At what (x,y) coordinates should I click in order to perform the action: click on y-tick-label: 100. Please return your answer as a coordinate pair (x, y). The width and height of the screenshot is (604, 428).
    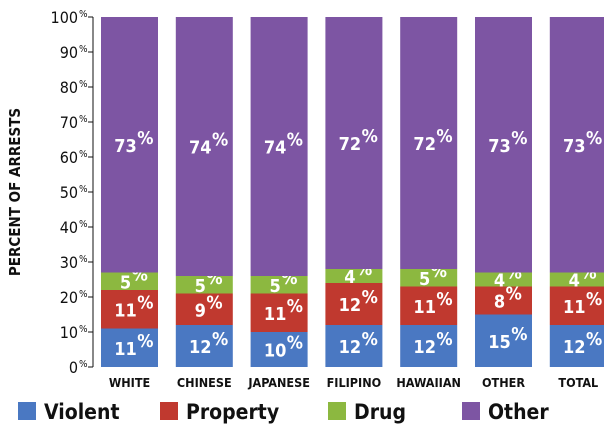
    Looking at the image, I should click on (64, 17).